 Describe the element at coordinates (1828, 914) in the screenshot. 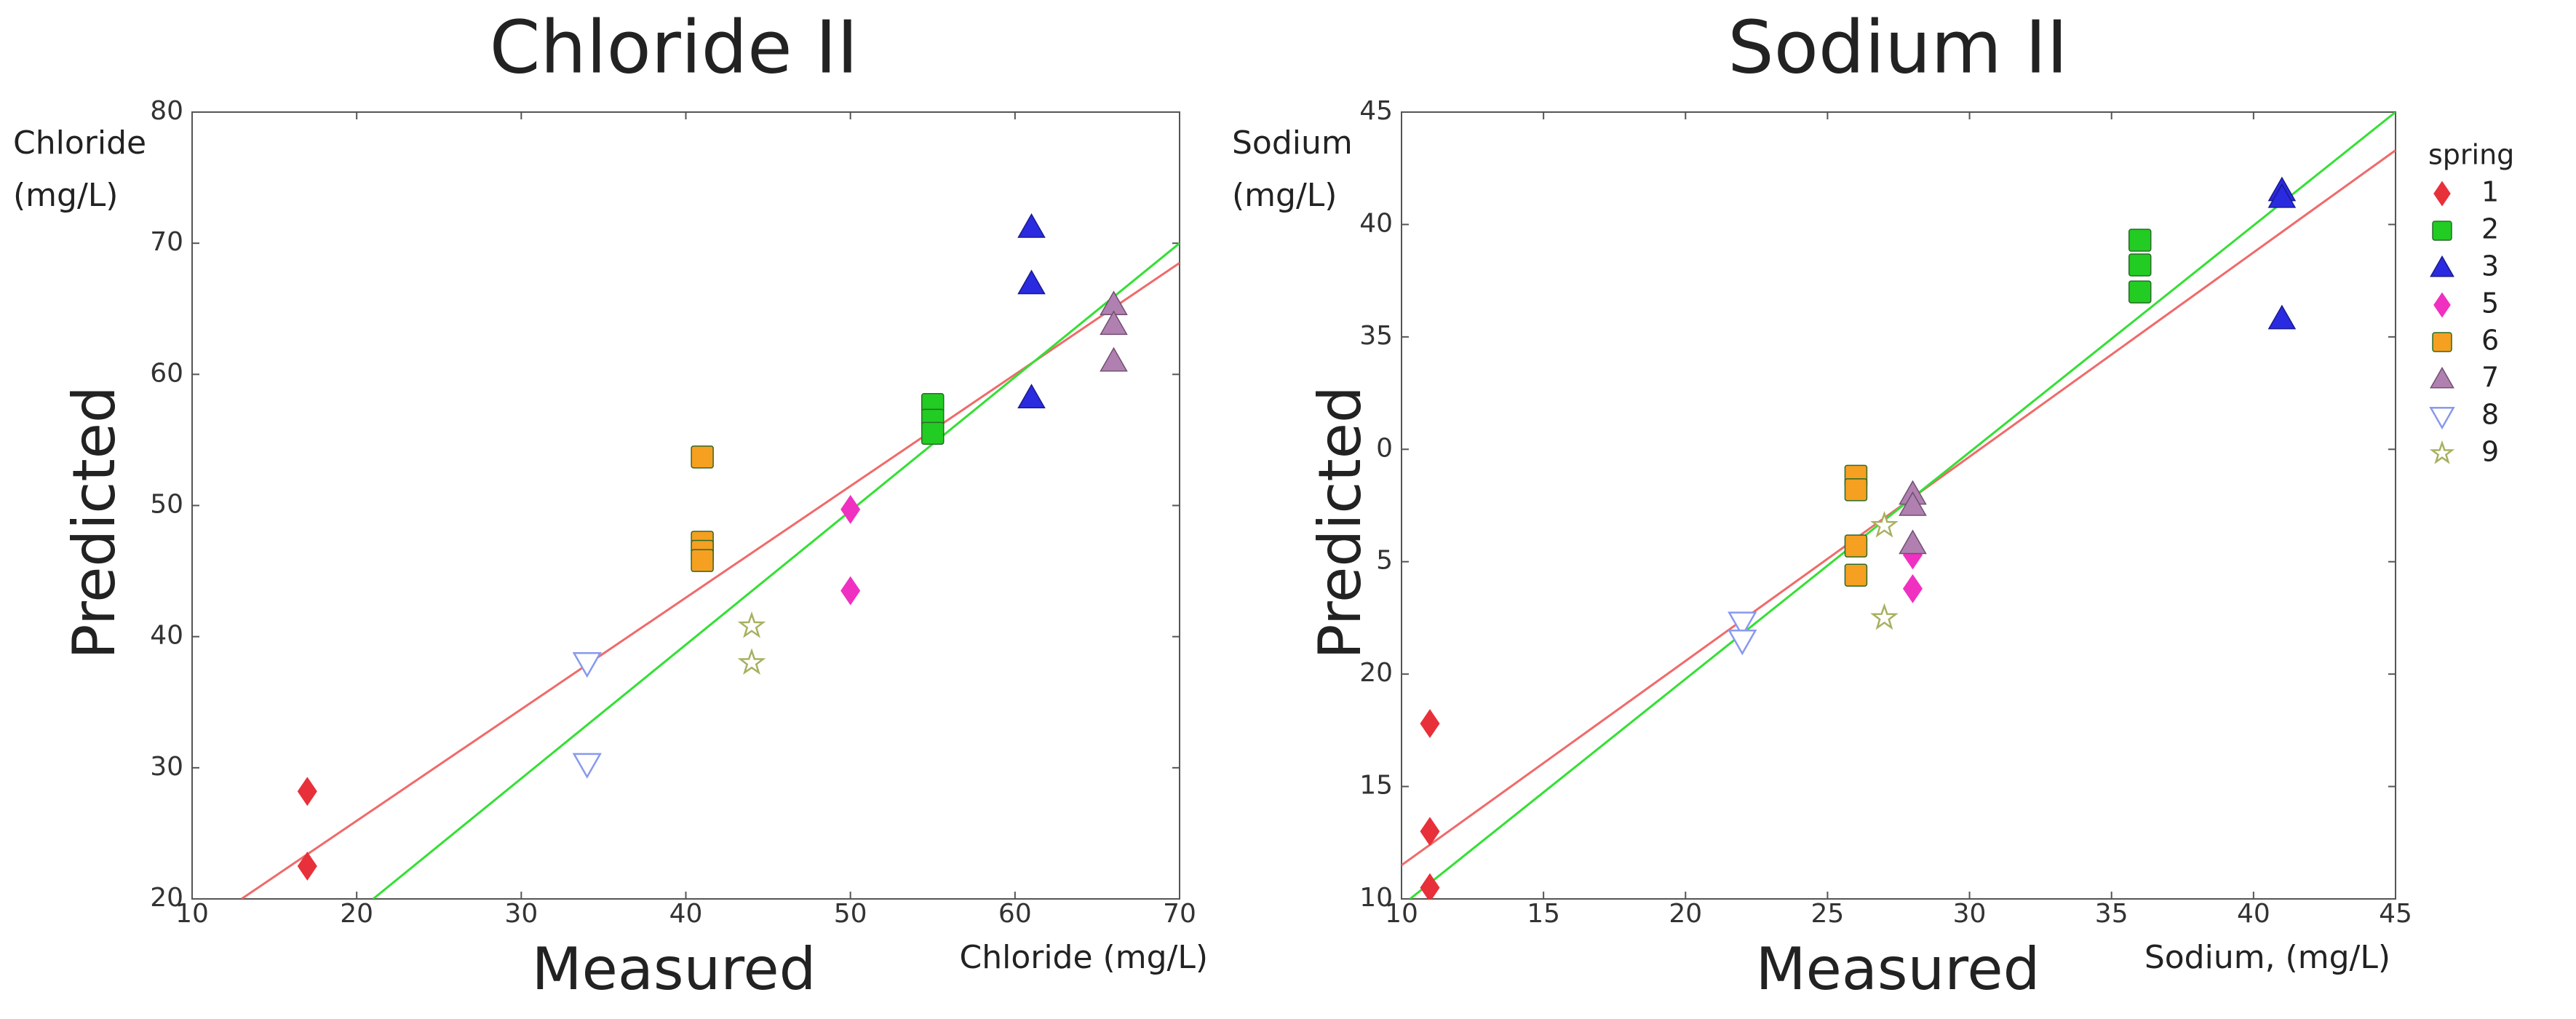

I see `x-tick-label: 25` at that location.